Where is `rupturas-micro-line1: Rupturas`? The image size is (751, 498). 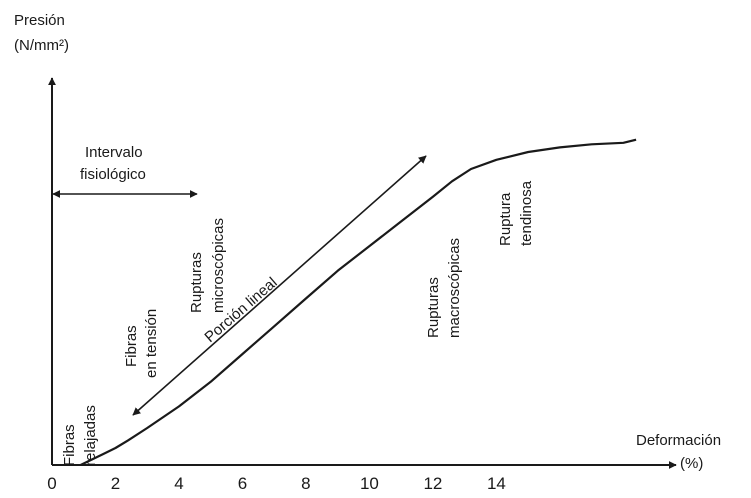 rupturas-micro-line1: Rupturas is located at coordinates (196, 282).